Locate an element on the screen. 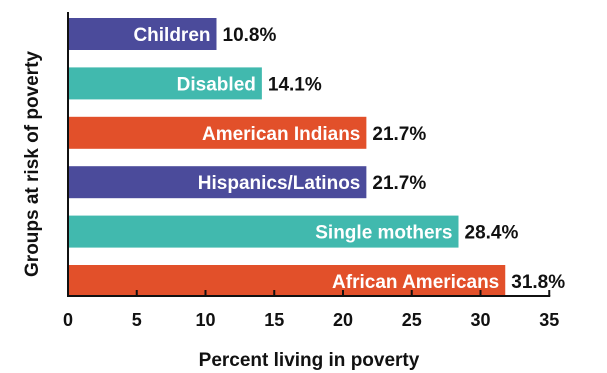 This screenshot has width=607, height=373. x-tick-label: 0 is located at coordinates (68, 320).